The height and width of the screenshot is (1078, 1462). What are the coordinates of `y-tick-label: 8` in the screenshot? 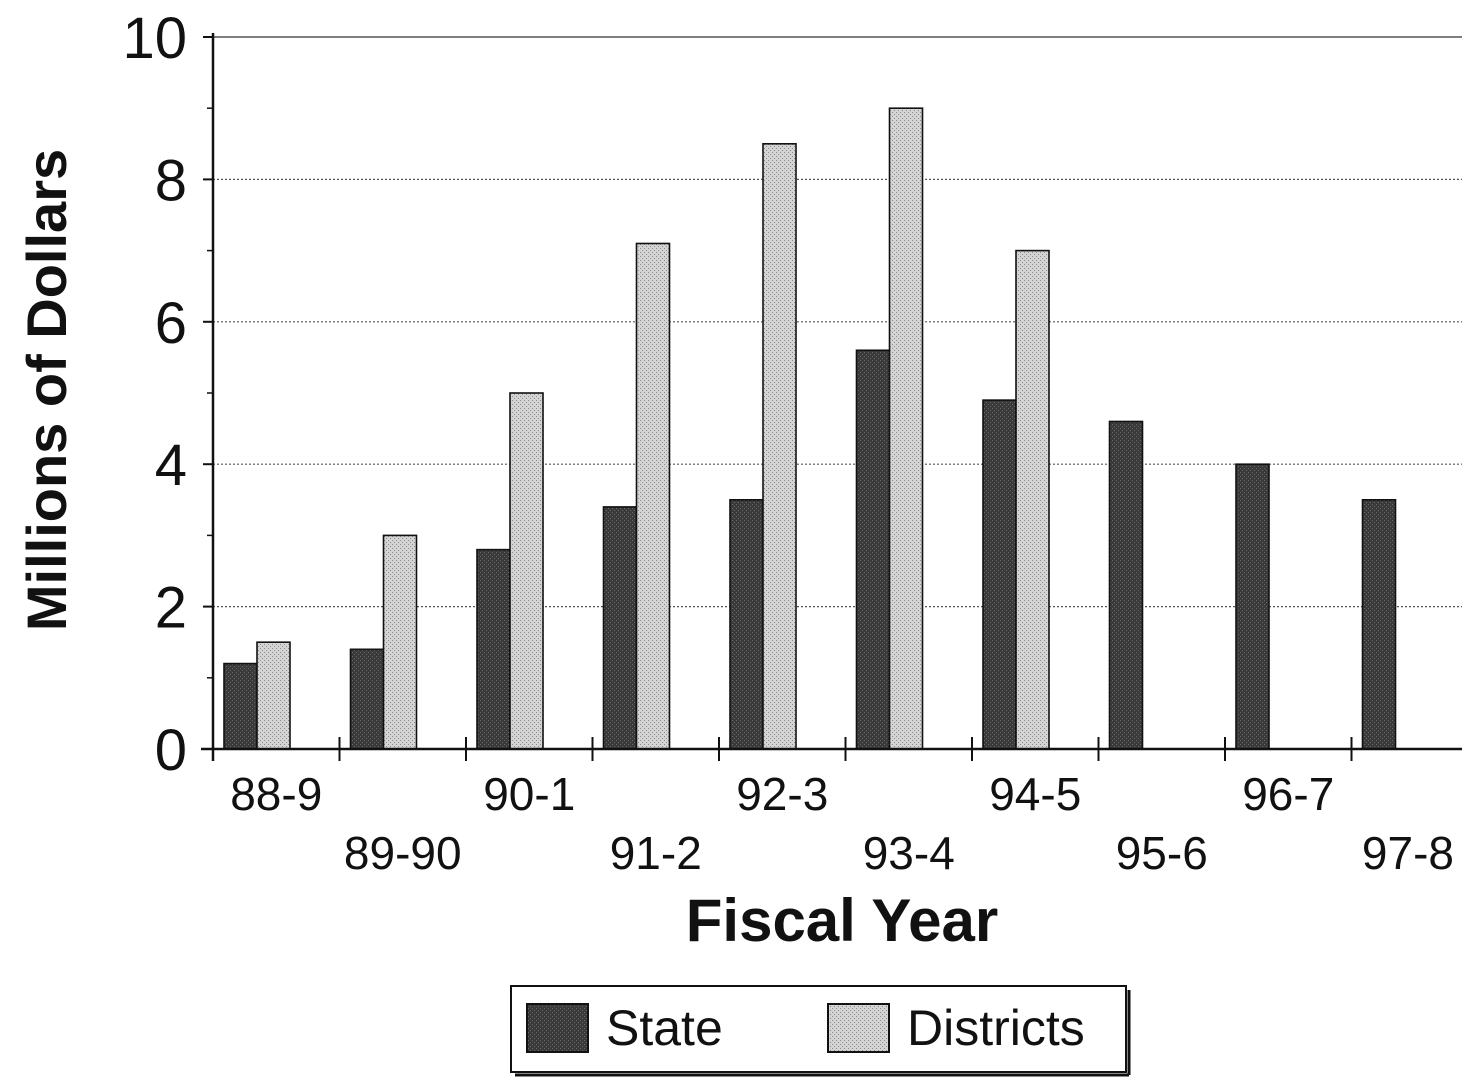 It's located at (171, 180).